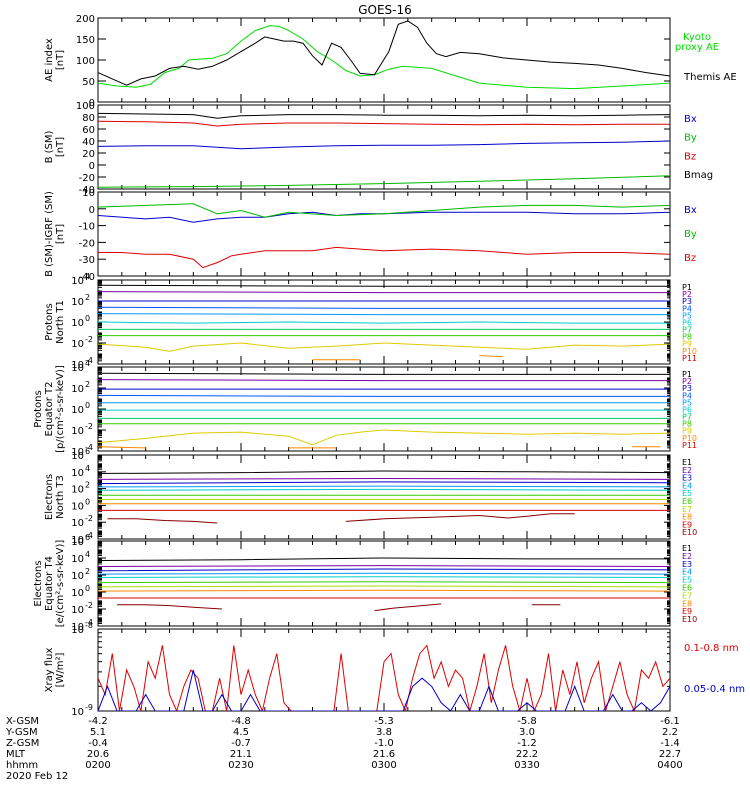 The width and height of the screenshot is (750, 800). Describe the element at coordinates (241, 754) in the screenshot. I see `footer-value: 21.1` at that location.